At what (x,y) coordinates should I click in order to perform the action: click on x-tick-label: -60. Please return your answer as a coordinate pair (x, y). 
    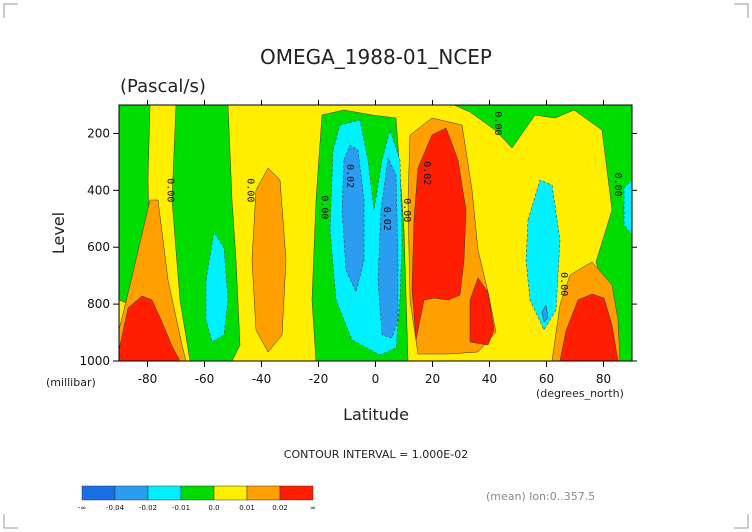
    Looking at the image, I should click on (205, 379).